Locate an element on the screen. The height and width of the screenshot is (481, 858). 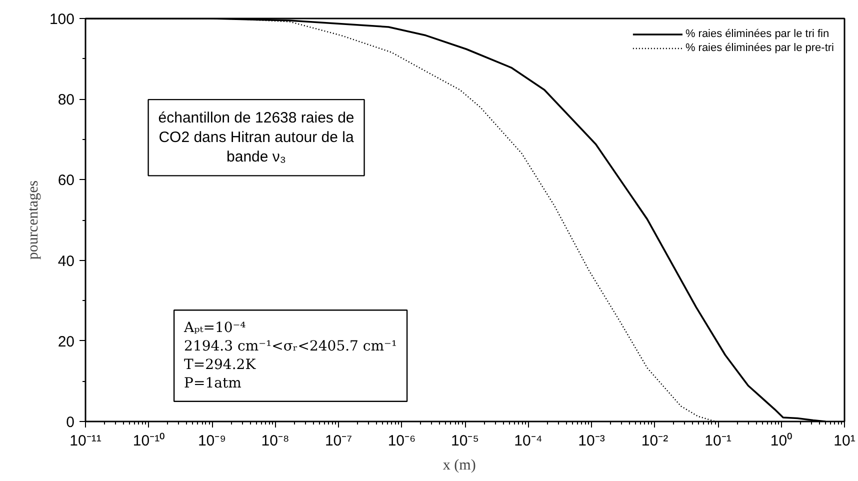
legend-label: % raies éliminées par le tri fin is located at coordinates (757, 34).